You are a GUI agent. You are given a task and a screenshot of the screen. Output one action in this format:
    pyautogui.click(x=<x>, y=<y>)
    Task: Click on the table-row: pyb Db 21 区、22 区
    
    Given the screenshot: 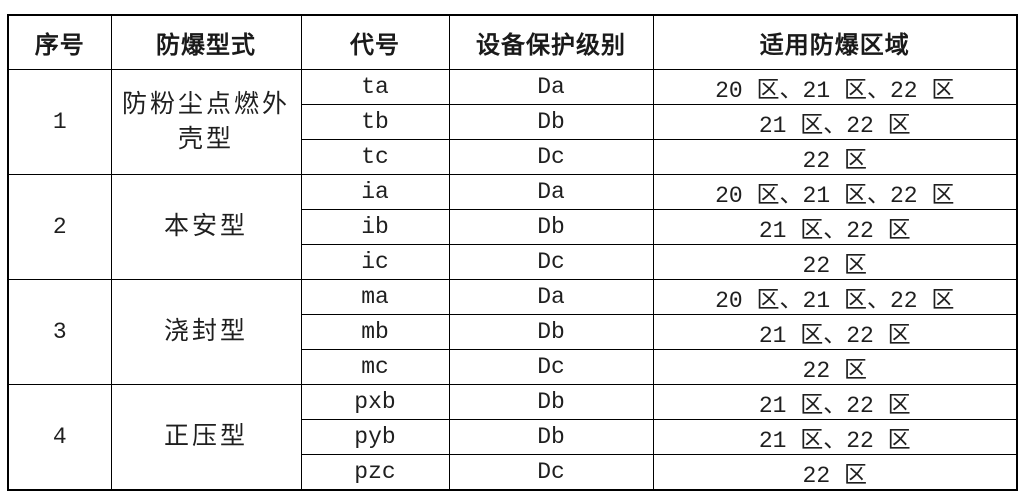 What is the action you would take?
    pyautogui.click(x=513, y=436)
    